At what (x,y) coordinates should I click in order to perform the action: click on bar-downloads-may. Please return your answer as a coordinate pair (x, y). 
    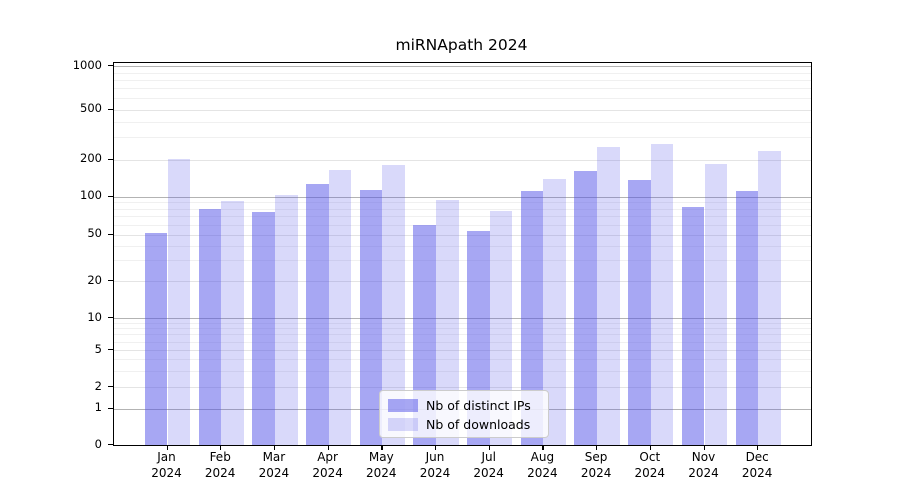
    Looking at the image, I should click on (393, 304).